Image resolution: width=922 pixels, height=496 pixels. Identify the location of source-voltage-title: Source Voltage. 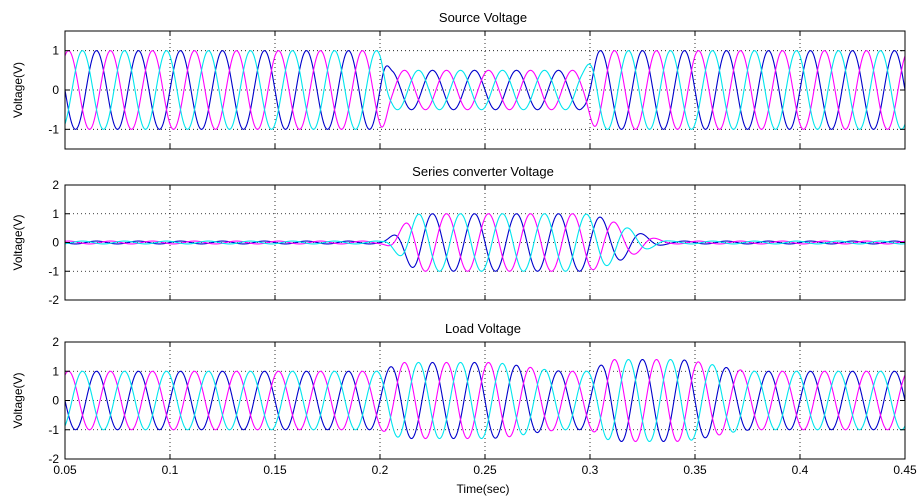
(483, 17).